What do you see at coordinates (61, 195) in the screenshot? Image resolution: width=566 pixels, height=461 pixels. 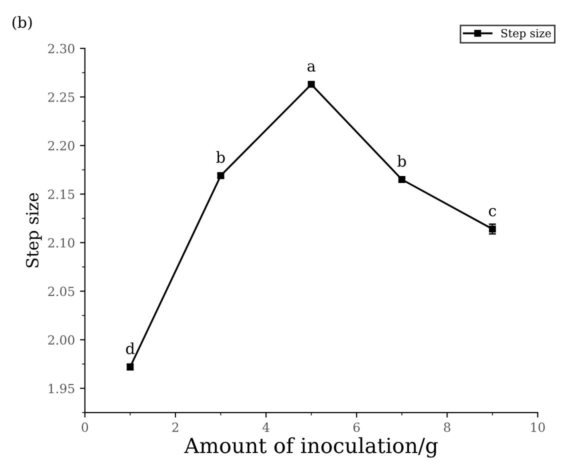 I see `y-tick-label: 2.15` at bounding box center [61, 195].